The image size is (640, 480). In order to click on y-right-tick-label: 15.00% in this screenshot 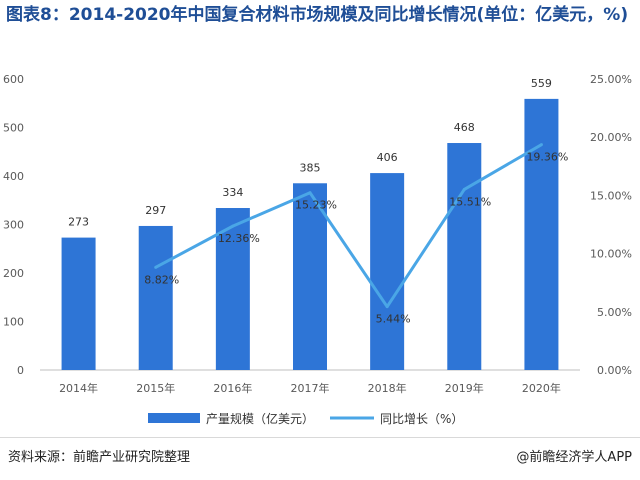, I will do `click(611, 195)`.